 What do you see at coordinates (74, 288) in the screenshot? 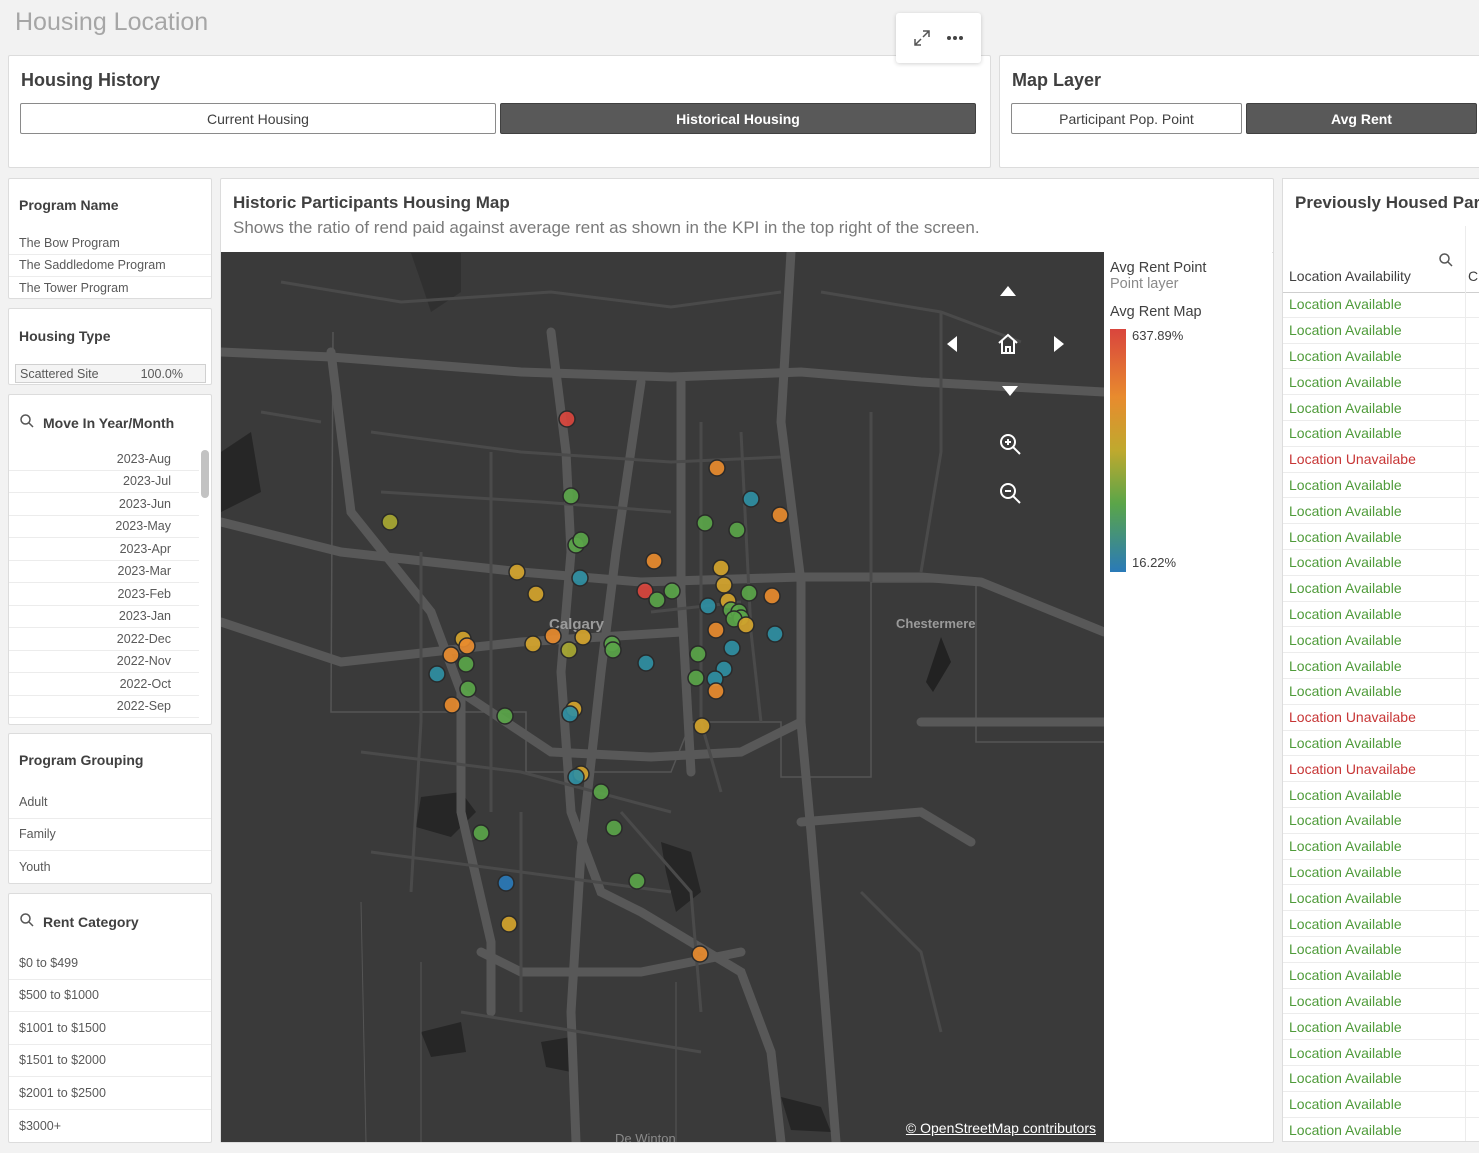
I see `list-item: The Tower Program` at bounding box center [74, 288].